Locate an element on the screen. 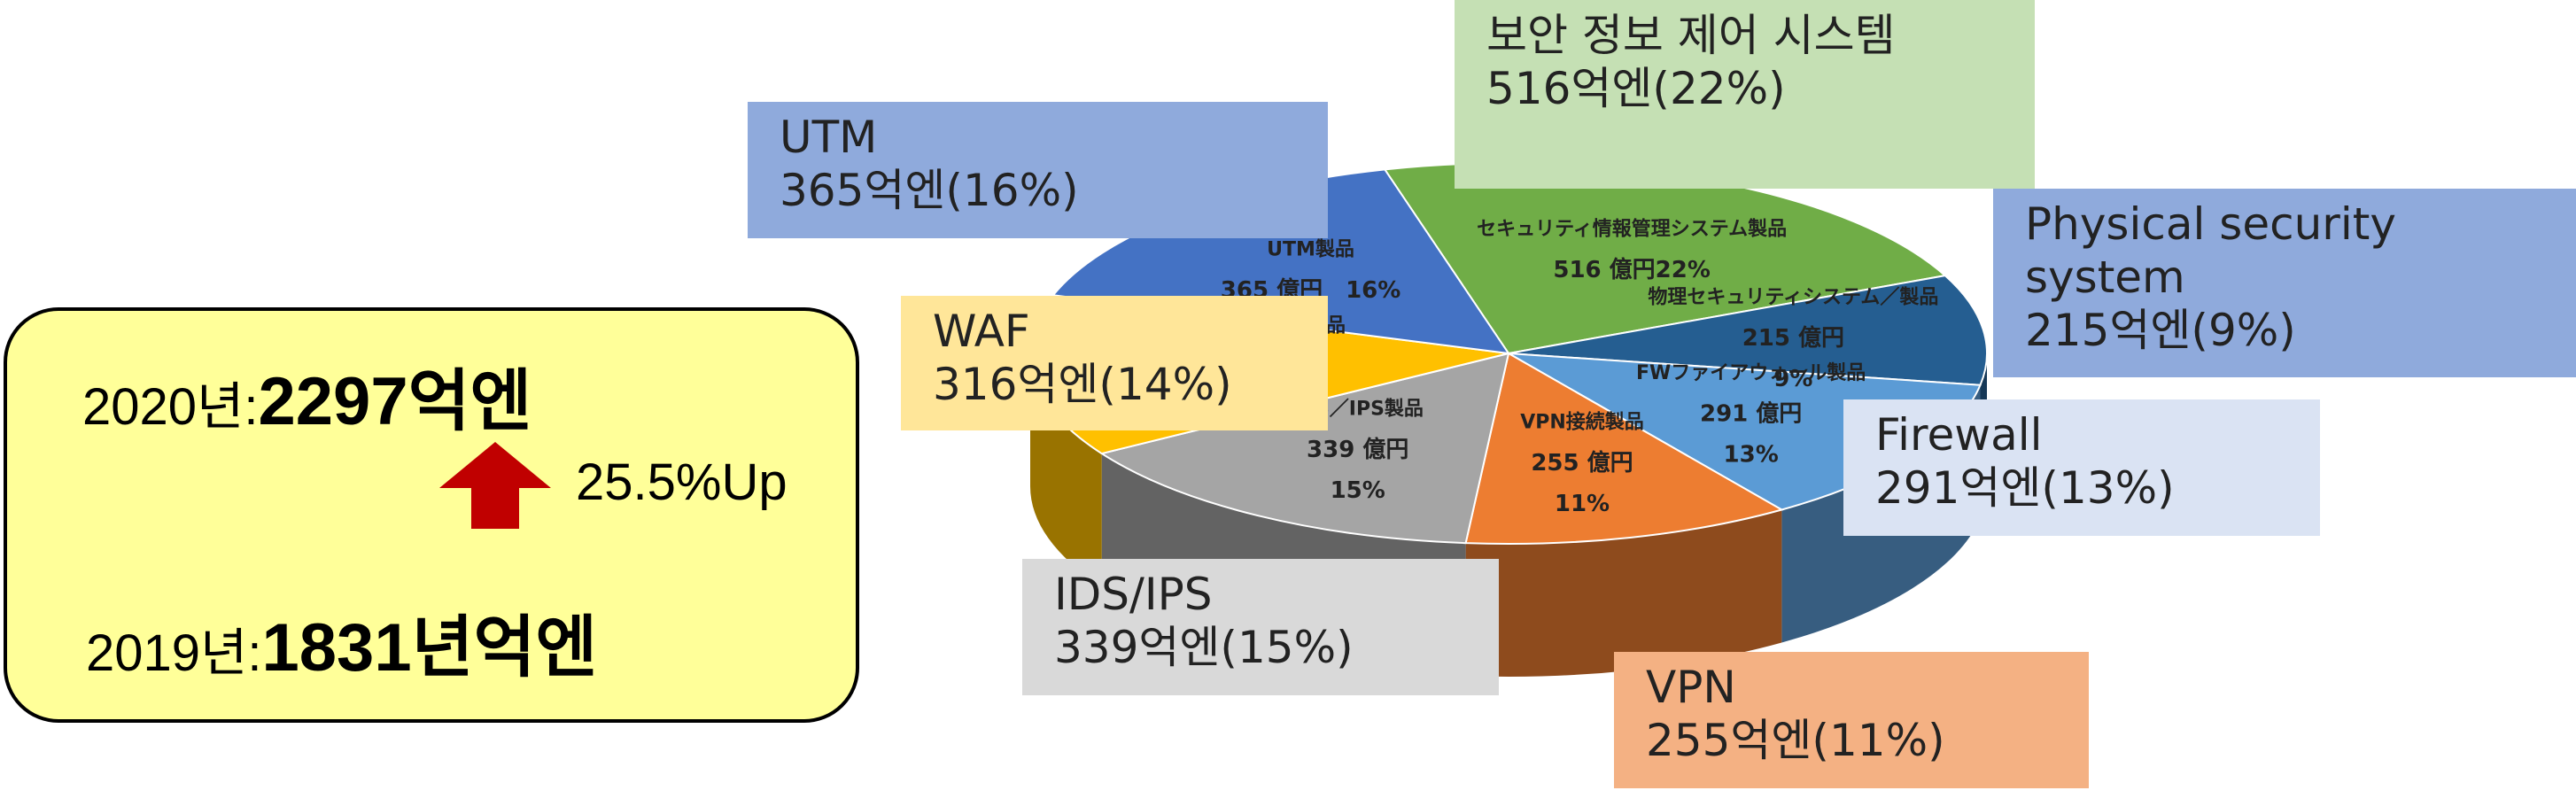 The image size is (2576, 806). current-line: 2020년:2297억엔 is located at coordinates (306, 395).